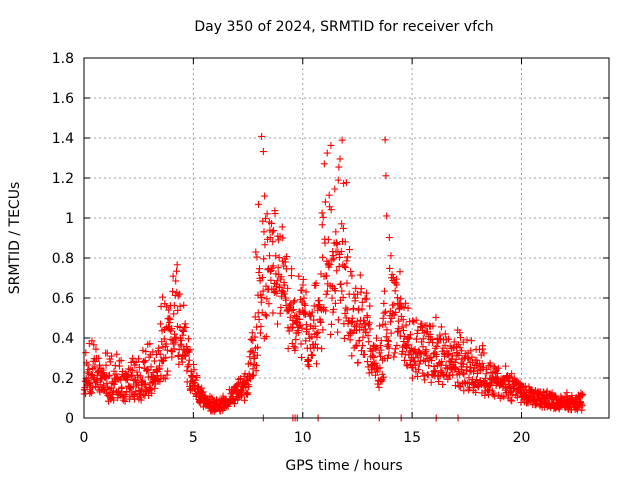 This screenshot has height=480, width=640. I want to click on y-tick-label: 0.6, so click(63, 299).